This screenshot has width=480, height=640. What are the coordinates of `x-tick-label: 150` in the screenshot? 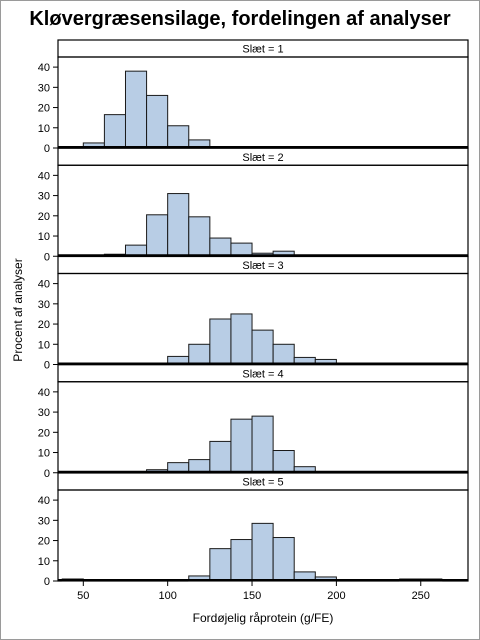 It's located at (252, 596).